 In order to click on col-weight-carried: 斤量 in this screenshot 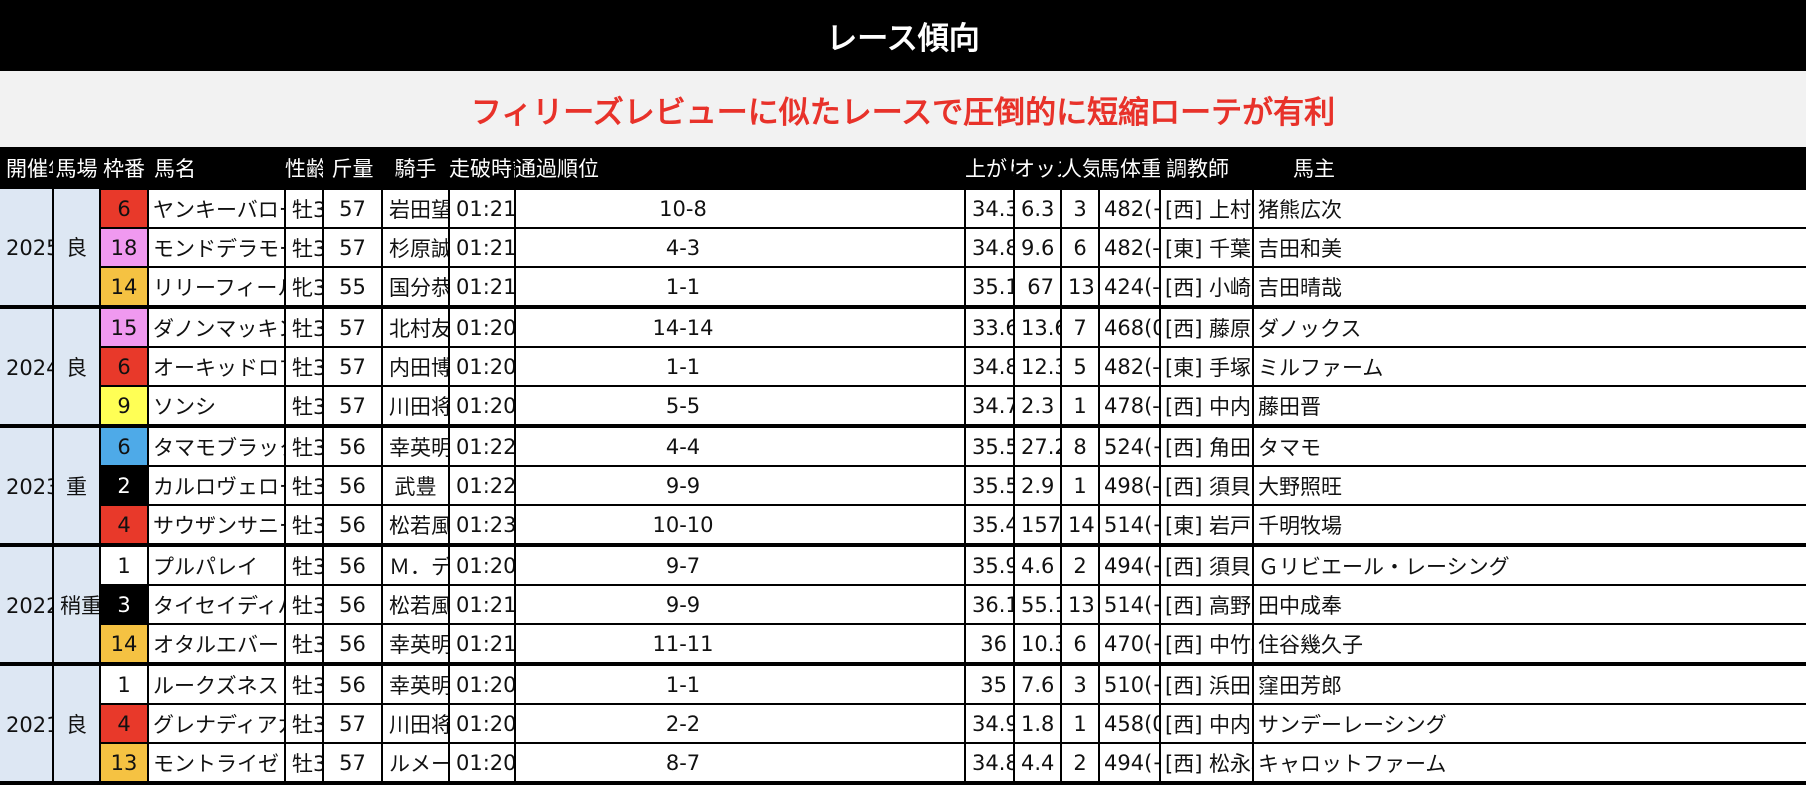, I will do `click(352, 168)`.